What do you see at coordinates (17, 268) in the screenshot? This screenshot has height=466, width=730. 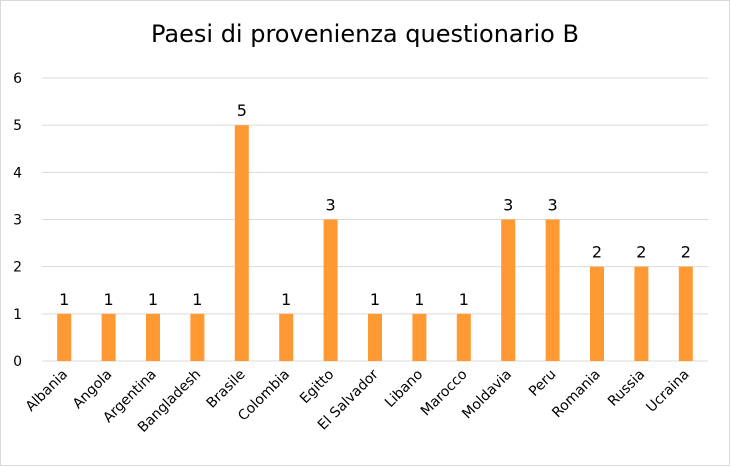 I see `y-tick-label: 2` at bounding box center [17, 268].